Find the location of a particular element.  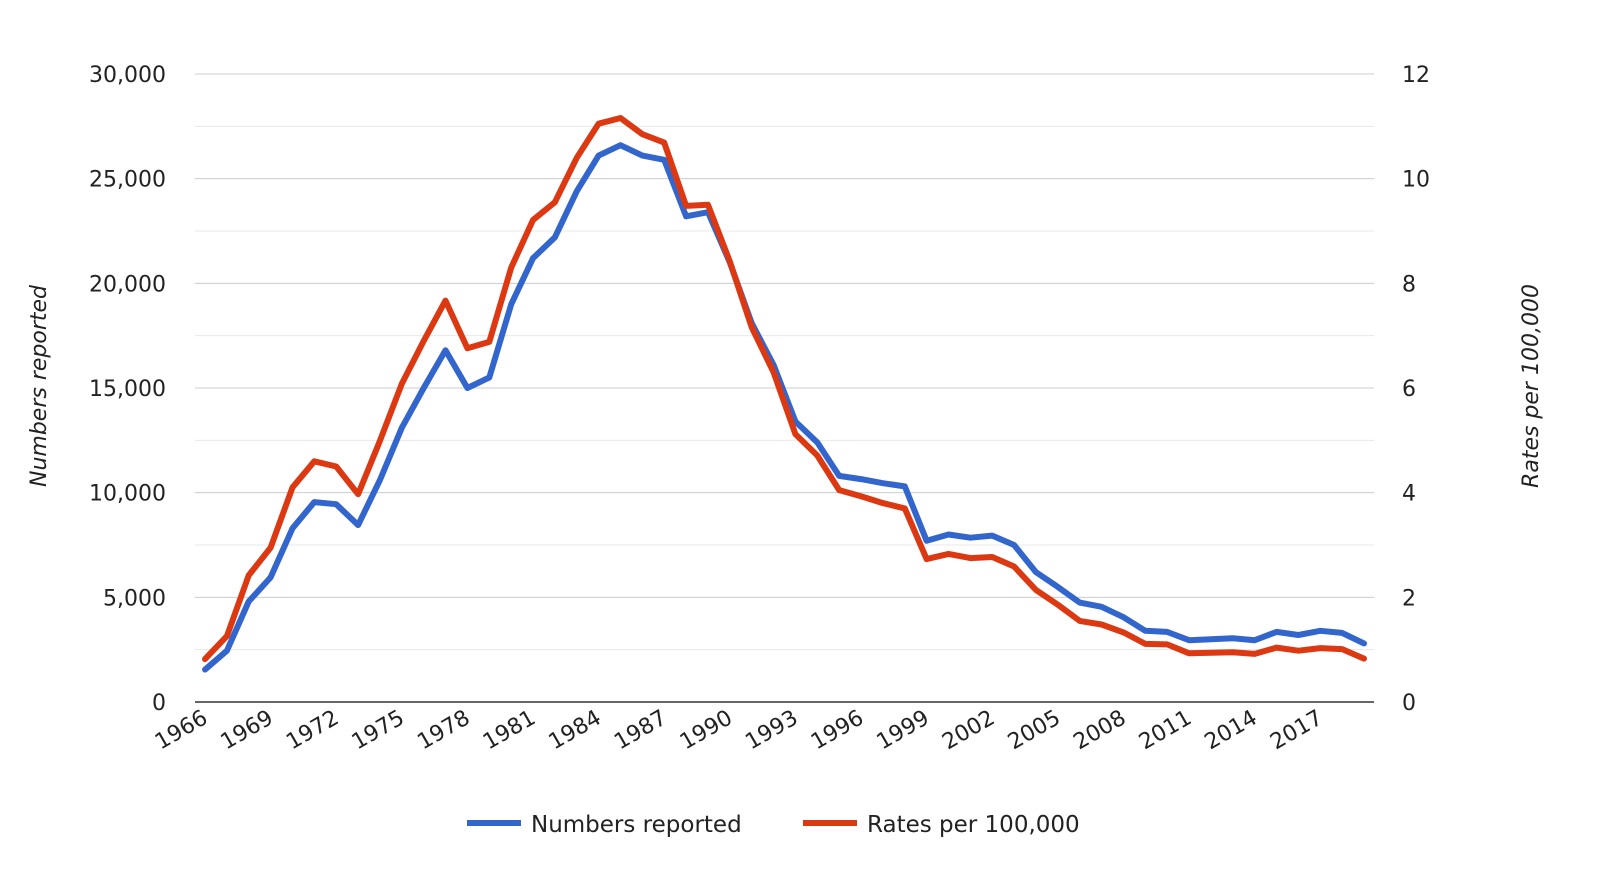

left-tick-label: 5,000 is located at coordinates (134, 598).